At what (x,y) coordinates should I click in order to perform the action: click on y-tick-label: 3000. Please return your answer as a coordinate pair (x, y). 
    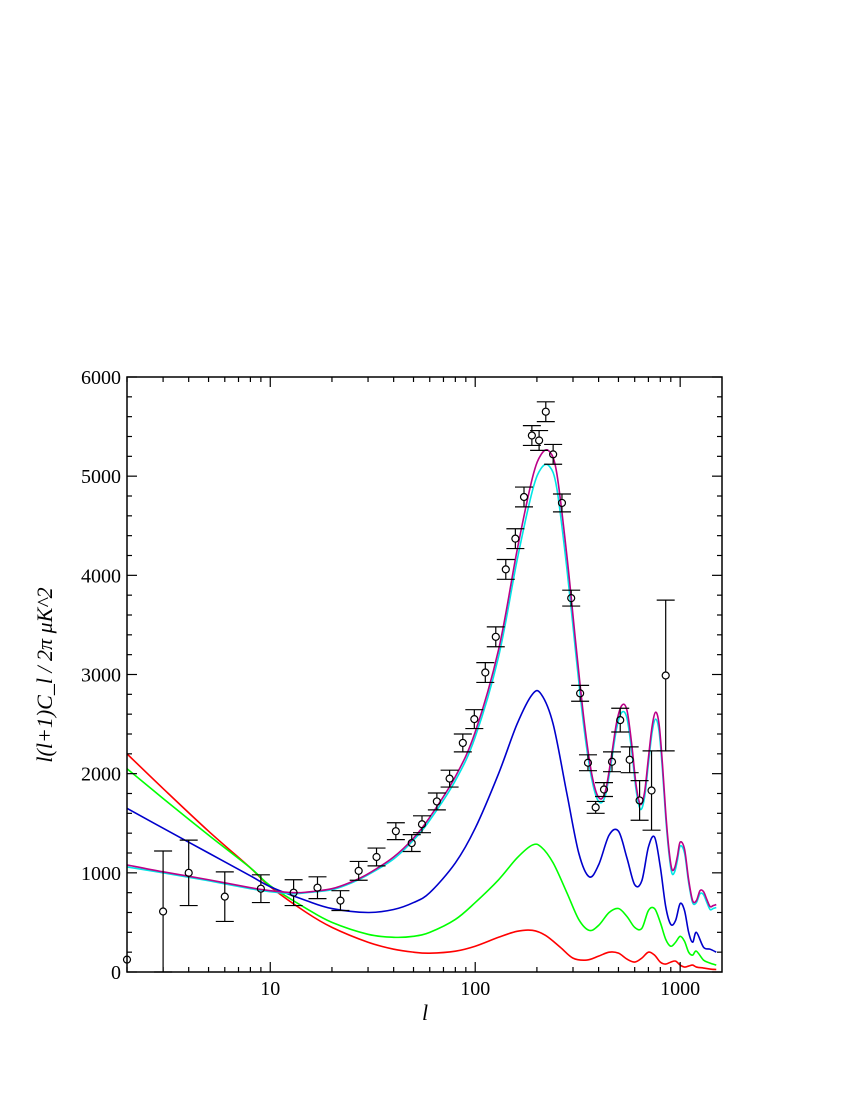
    Looking at the image, I should click on (101, 676).